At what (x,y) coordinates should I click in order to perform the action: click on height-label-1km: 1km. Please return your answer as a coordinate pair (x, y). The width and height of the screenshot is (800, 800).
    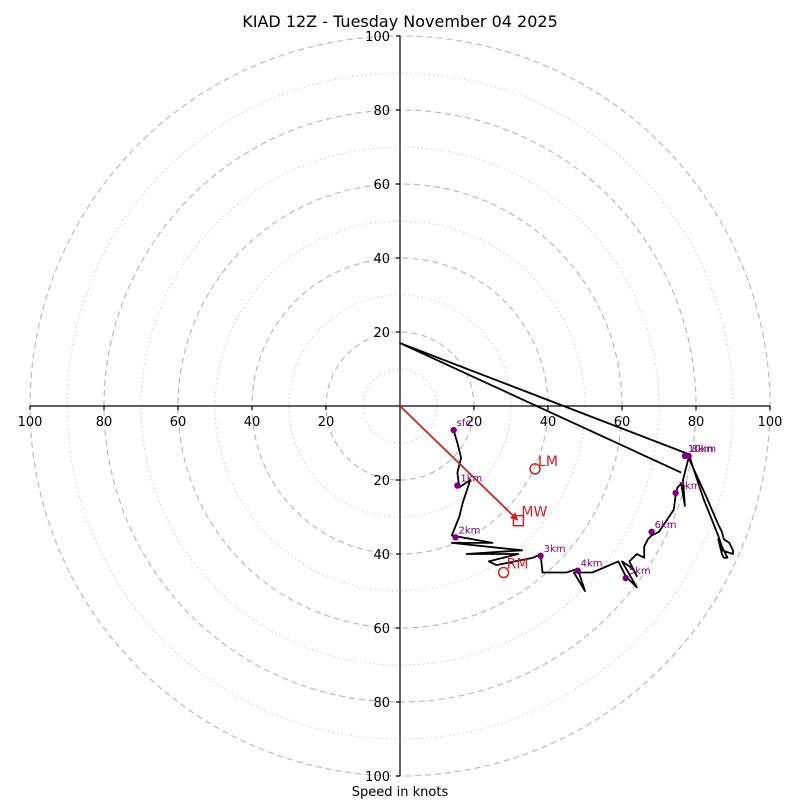
    Looking at the image, I should click on (471, 479).